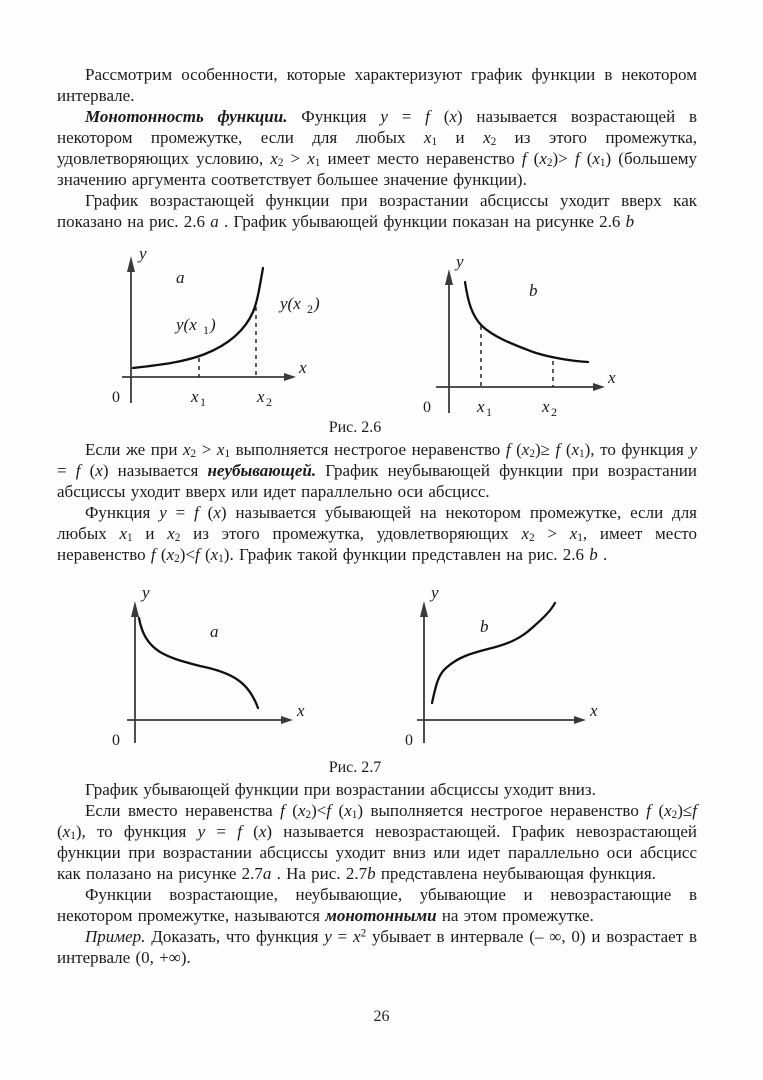  What do you see at coordinates (381, 1016) in the screenshot?
I see `page-number: 26` at bounding box center [381, 1016].